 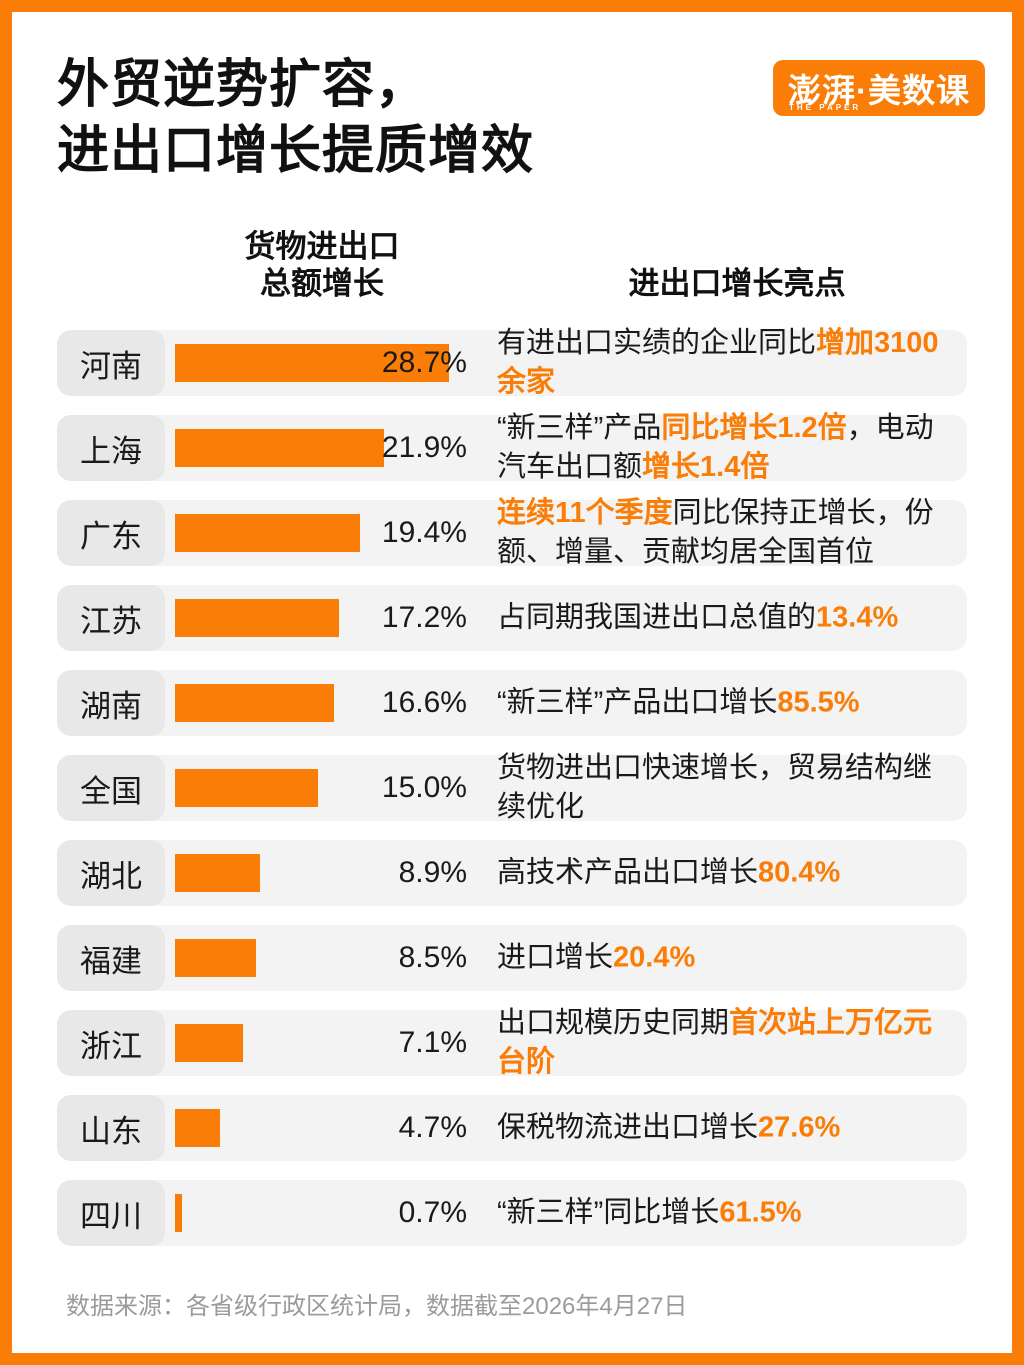 What do you see at coordinates (512, 118) in the screenshot?
I see `page-title: 外贸逆势扩容， 进出口增长提质增效` at bounding box center [512, 118].